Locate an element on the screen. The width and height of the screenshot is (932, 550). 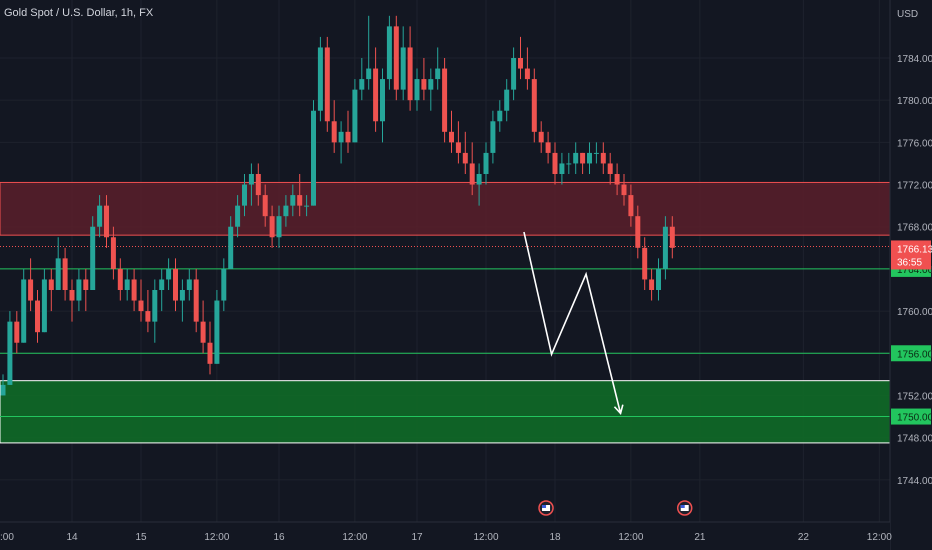
time-axis is located at coordinates (445, 536).